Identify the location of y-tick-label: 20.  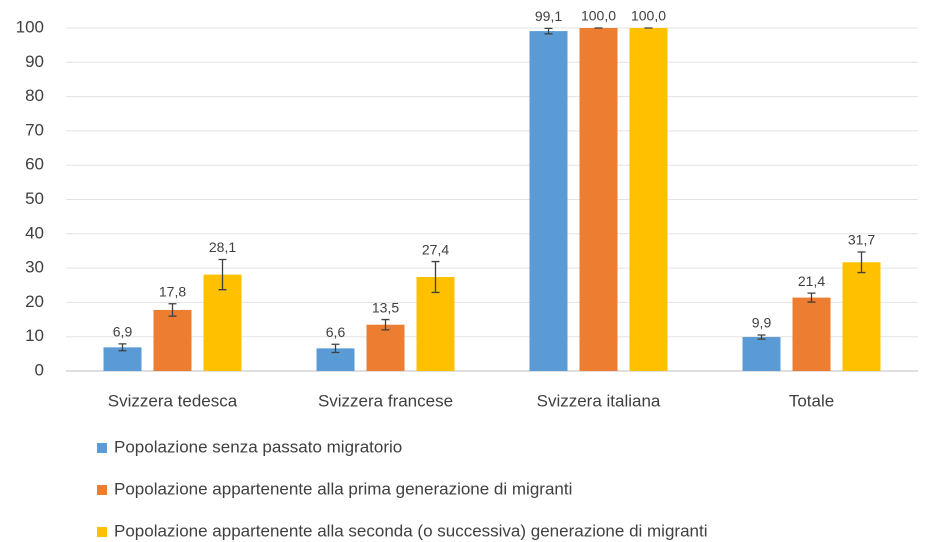
(34, 301).